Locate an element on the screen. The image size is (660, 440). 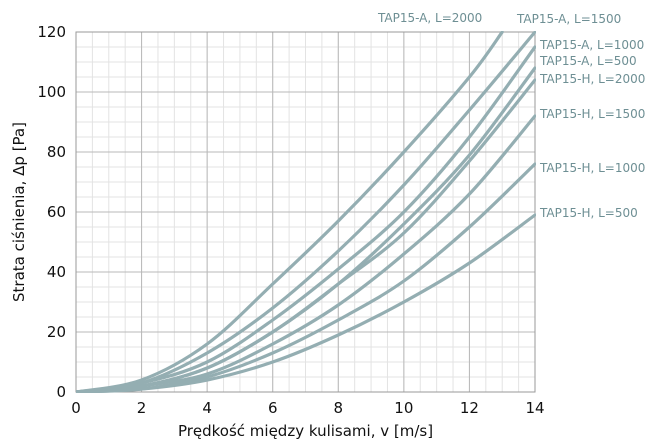
y-tick-label: 100 is located at coordinates (51, 92).